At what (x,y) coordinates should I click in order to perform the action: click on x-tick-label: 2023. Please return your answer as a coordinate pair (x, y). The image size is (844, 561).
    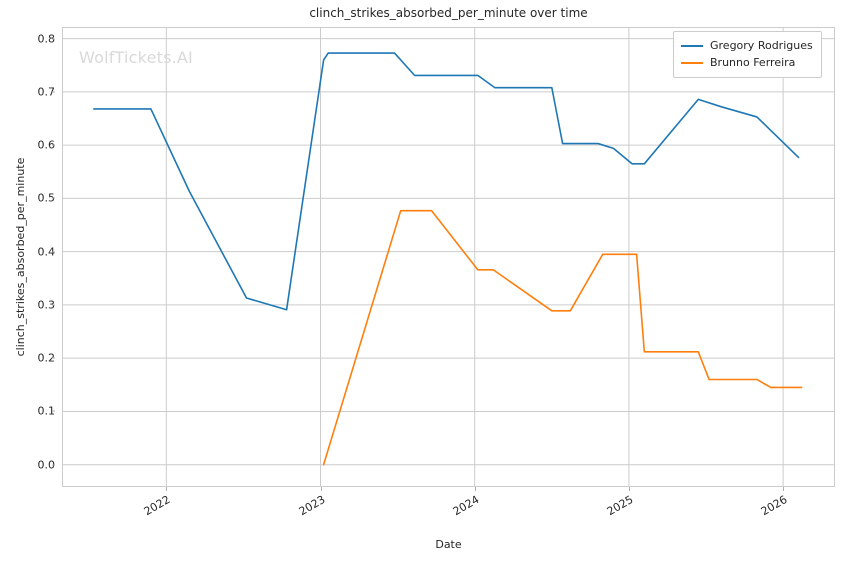
    Looking at the image, I should click on (311, 506).